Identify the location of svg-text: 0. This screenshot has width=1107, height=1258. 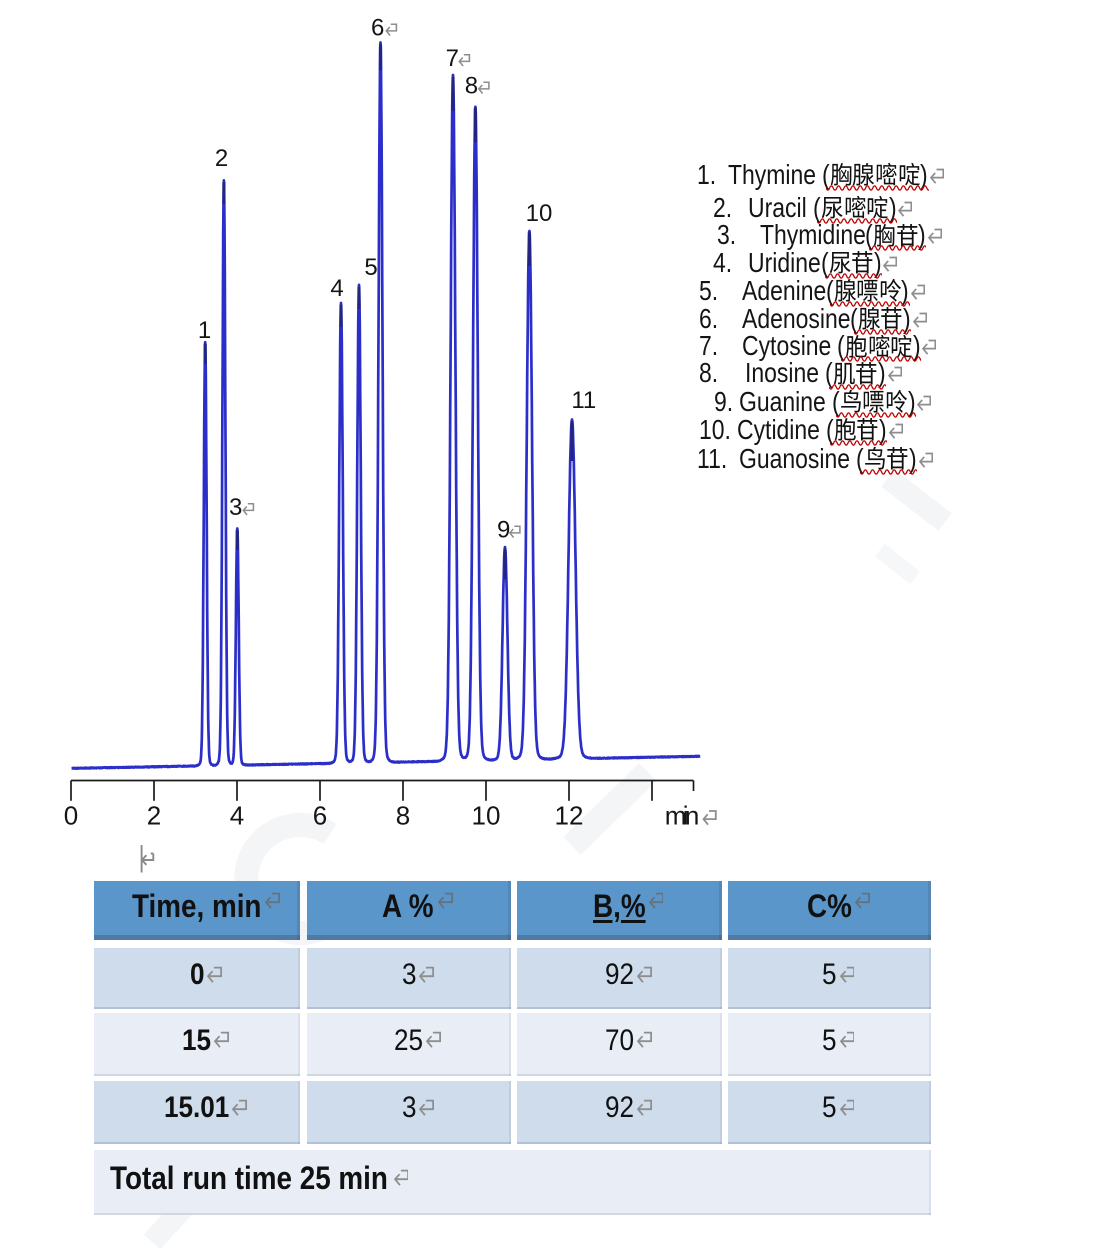
(71, 816).